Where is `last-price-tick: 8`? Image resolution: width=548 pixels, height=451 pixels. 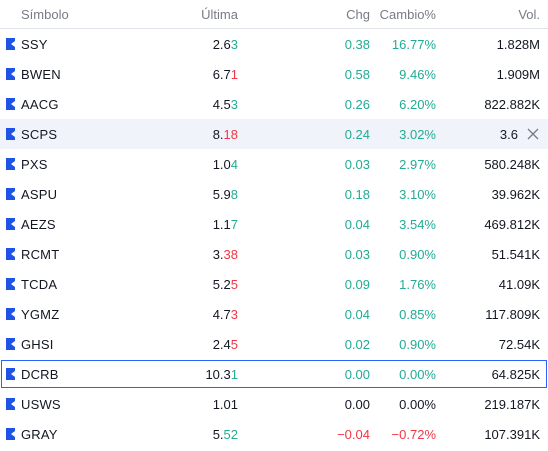 last-price-tick: 8 is located at coordinates (234, 194).